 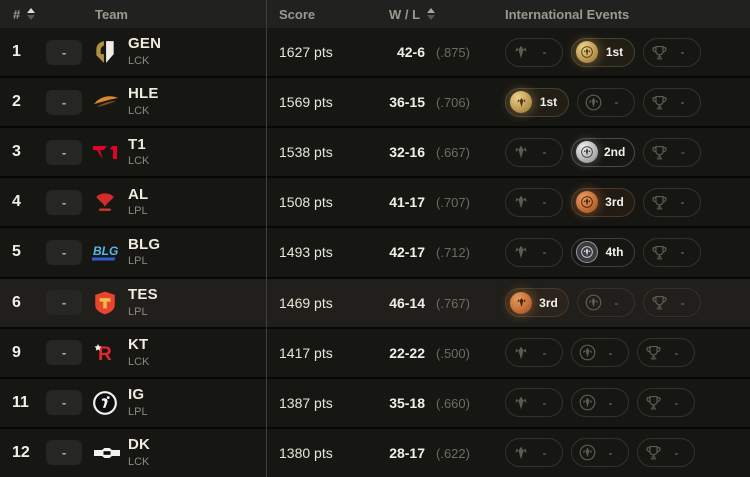 I want to click on team-cell: BLG LPL, so click(x=196, y=253).